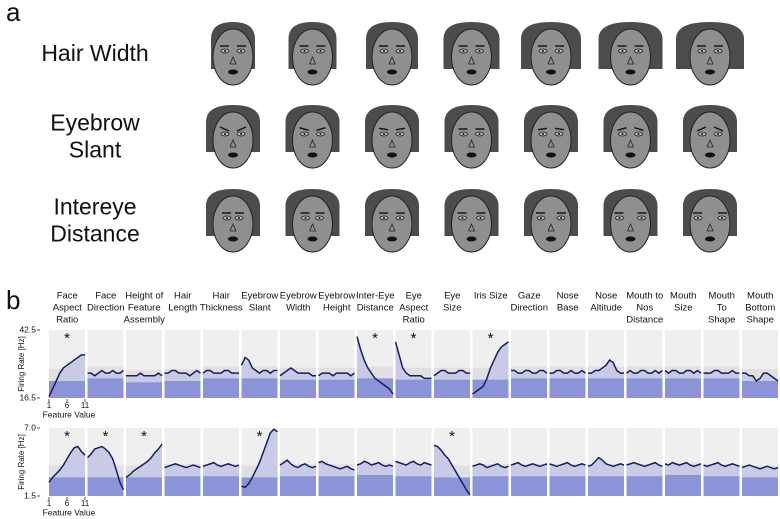  What do you see at coordinates (760, 308) in the screenshot?
I see `feature-header: Bottom` at bounding box center [760, 308].